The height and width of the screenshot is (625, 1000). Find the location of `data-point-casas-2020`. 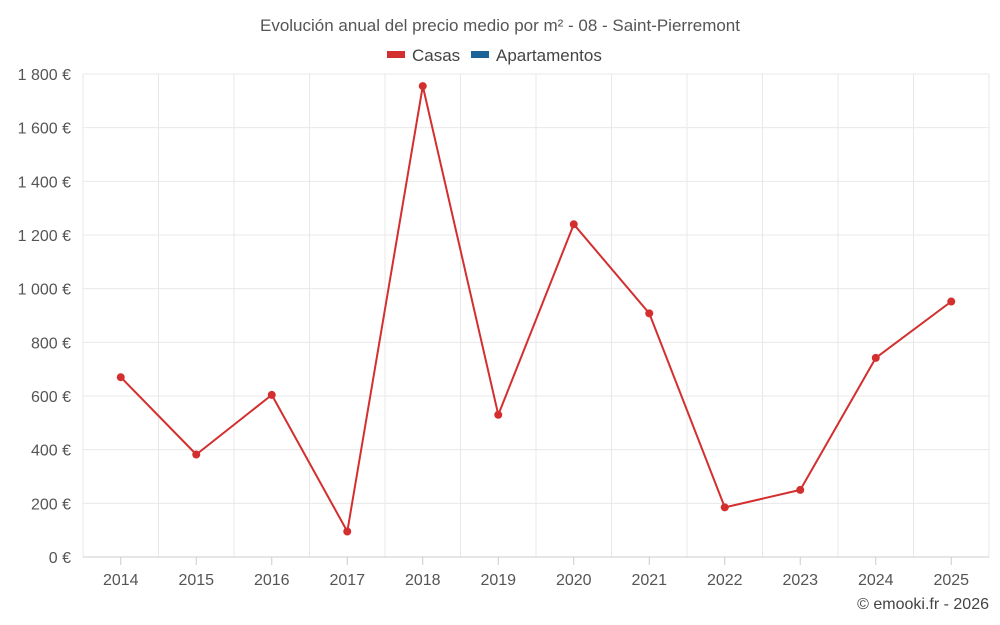

data-point-casas-2020 is located at coordinates (573, 224).